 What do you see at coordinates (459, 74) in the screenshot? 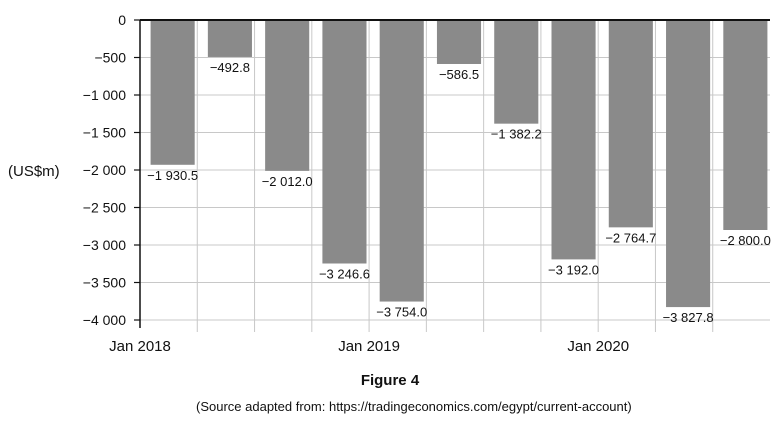
I see `bar-value-label: −586.5` at bounding box center [459, 74].